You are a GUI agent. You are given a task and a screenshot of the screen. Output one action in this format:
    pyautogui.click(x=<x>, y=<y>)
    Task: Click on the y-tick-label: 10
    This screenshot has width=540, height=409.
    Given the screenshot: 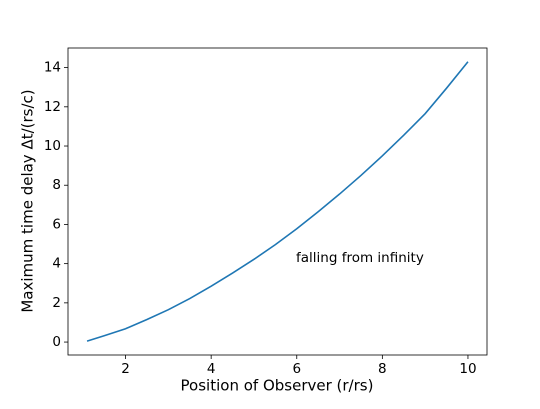 What is the action you would take?
    pyautogui.click(x=52, y=146)
    